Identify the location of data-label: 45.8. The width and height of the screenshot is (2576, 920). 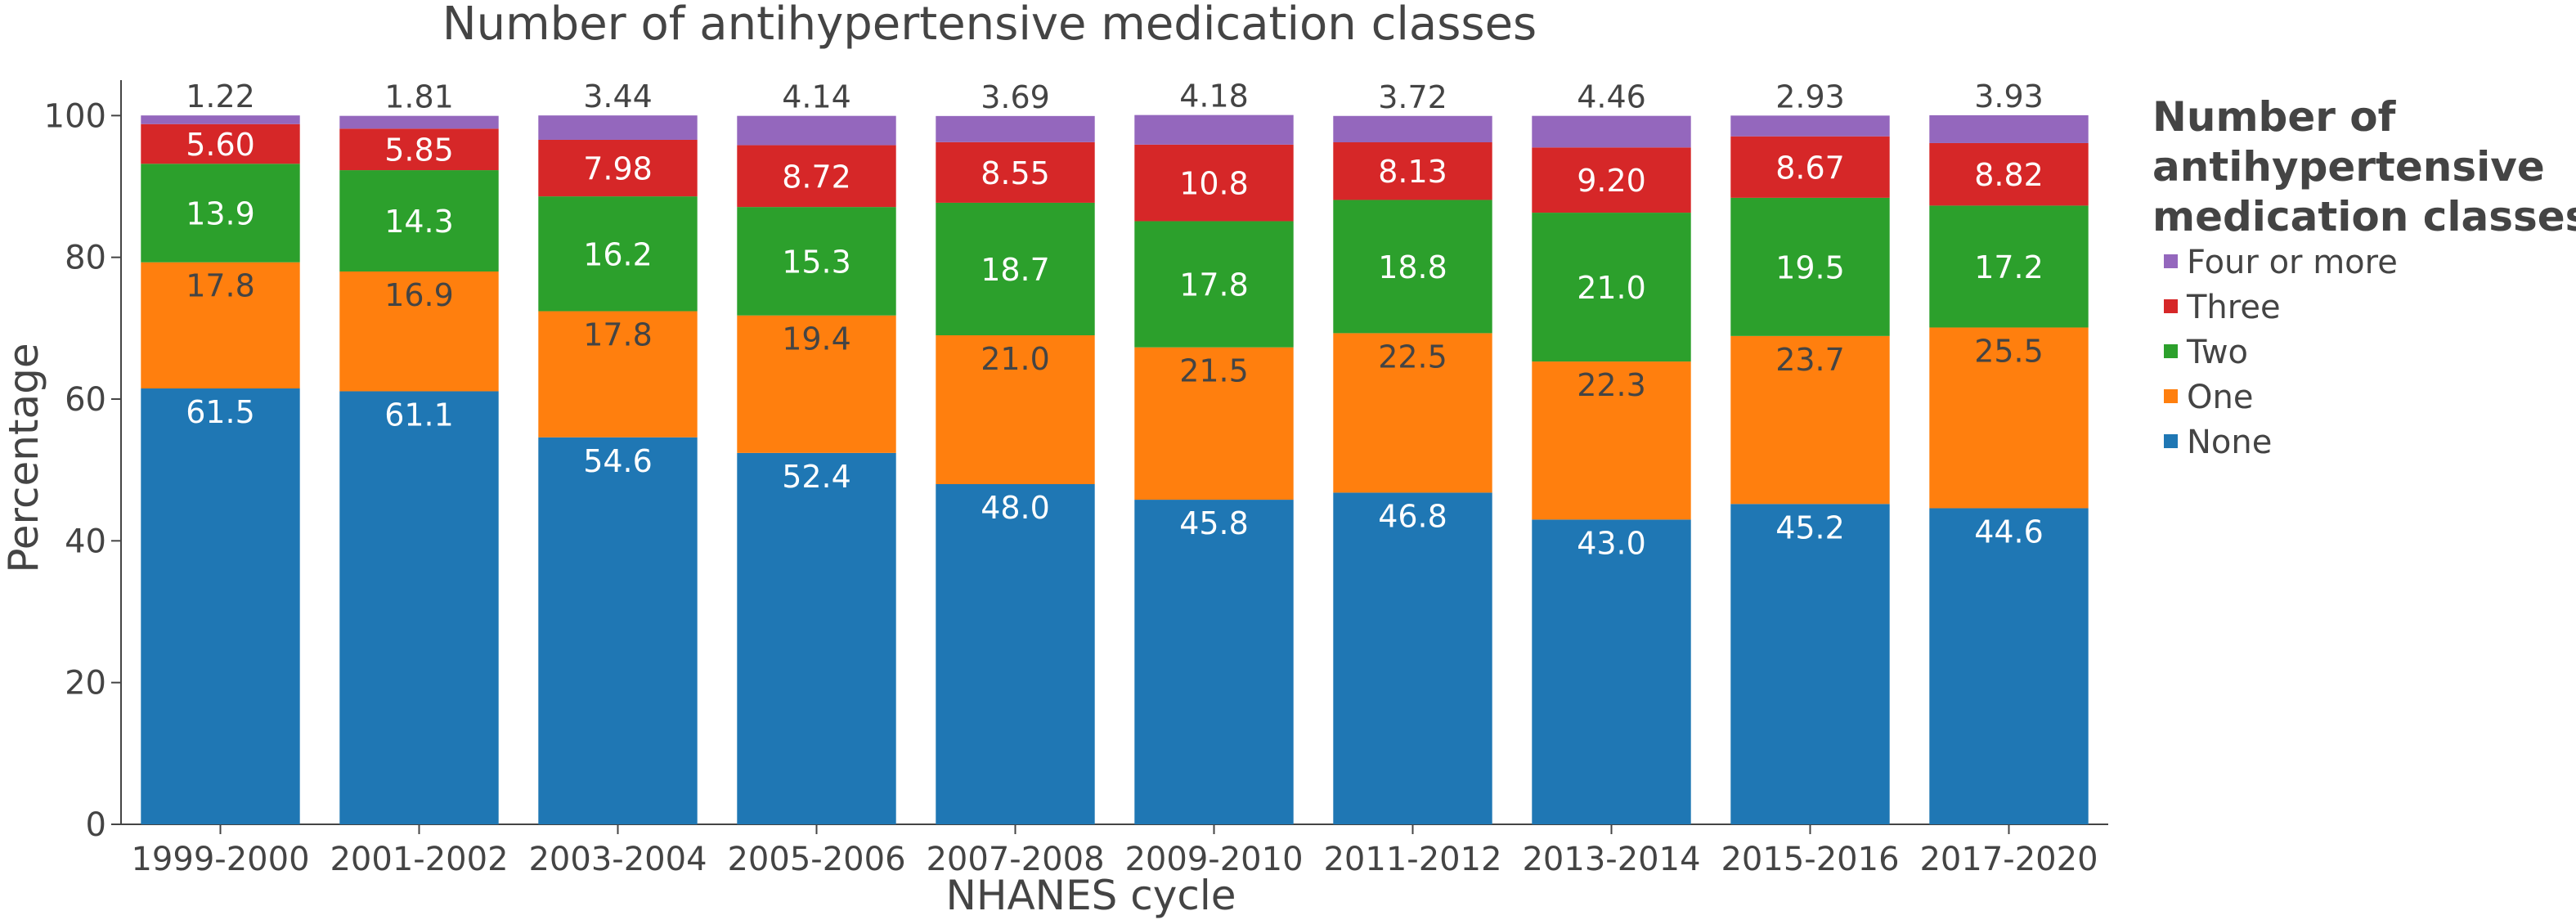
(1214, 523).